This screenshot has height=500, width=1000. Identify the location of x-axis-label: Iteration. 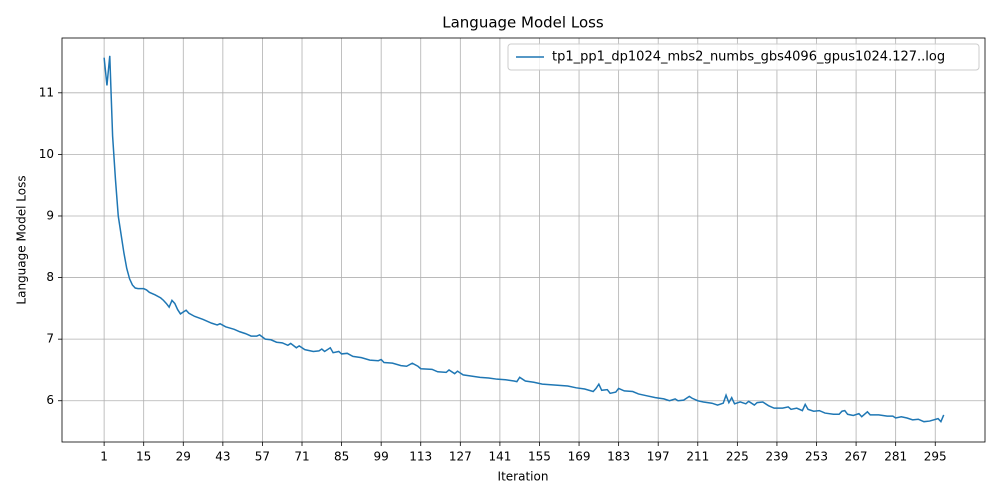
(523, 477).